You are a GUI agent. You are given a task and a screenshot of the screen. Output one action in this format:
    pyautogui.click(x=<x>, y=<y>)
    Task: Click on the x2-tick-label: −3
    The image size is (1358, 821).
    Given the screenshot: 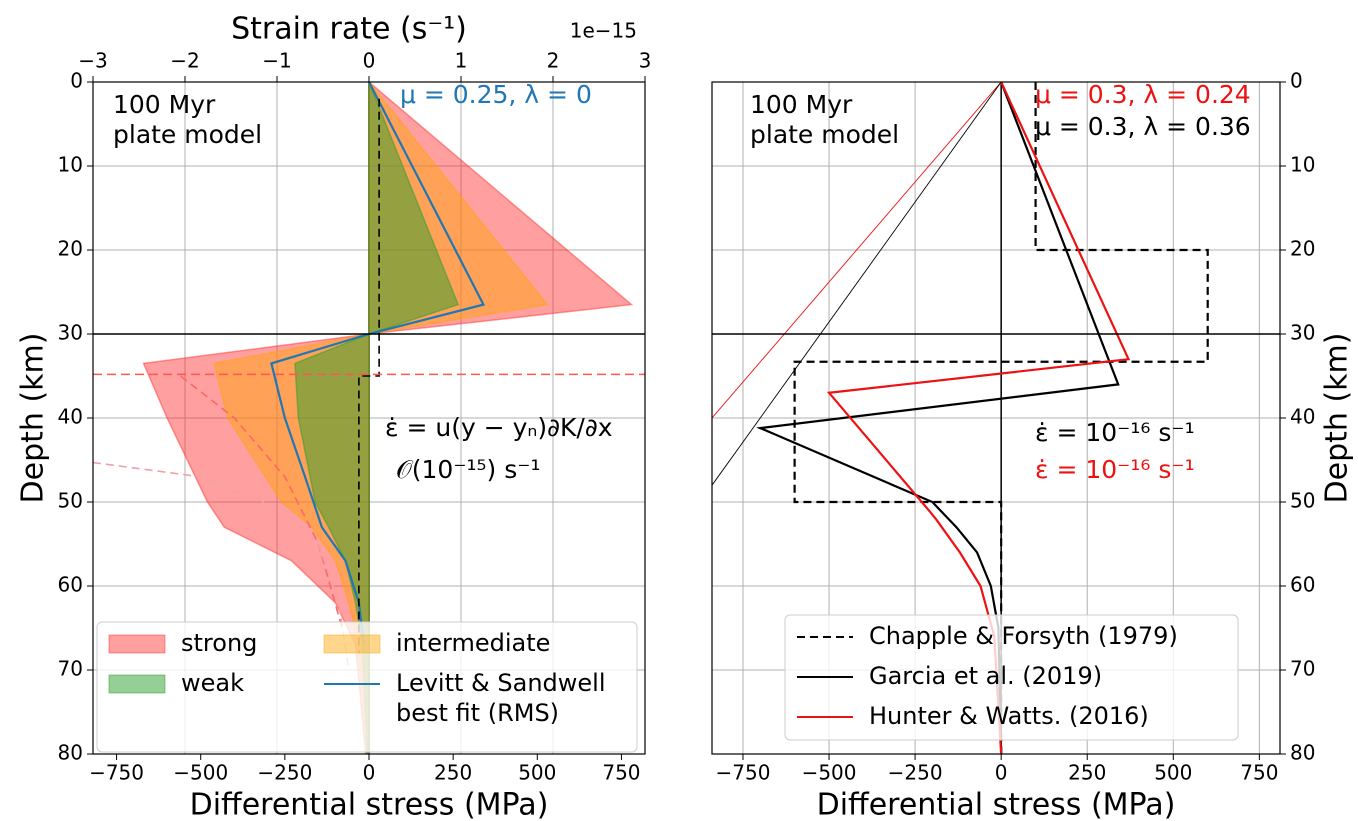 What is the action you would take?
    pyautogui.click(x=92, y=61)
    